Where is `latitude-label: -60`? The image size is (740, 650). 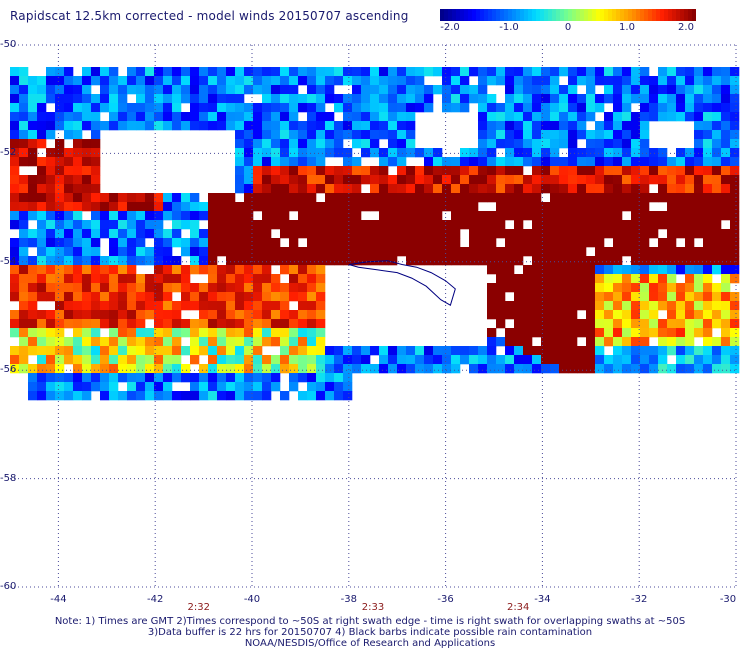 latitude-label: -60 is located at coordinates (8, 586).